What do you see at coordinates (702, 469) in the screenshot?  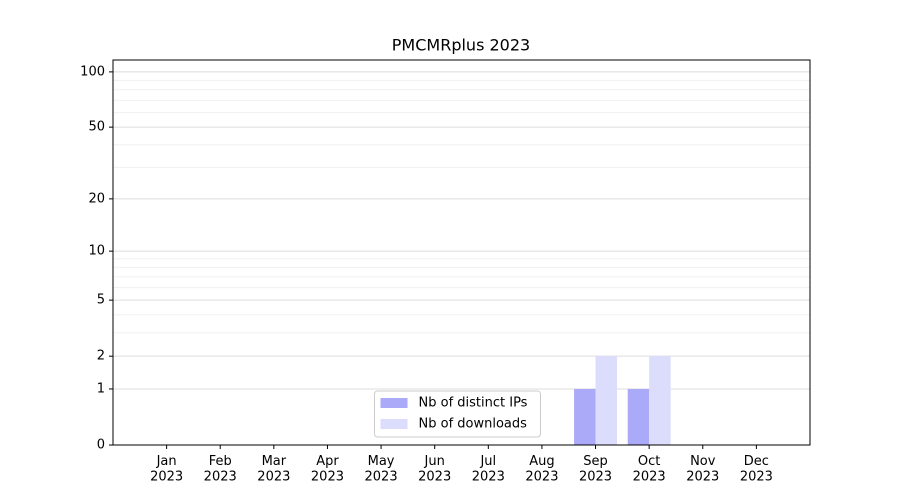 I see `x-tick-label: Nov 2023` at bounding box center [702, 469].